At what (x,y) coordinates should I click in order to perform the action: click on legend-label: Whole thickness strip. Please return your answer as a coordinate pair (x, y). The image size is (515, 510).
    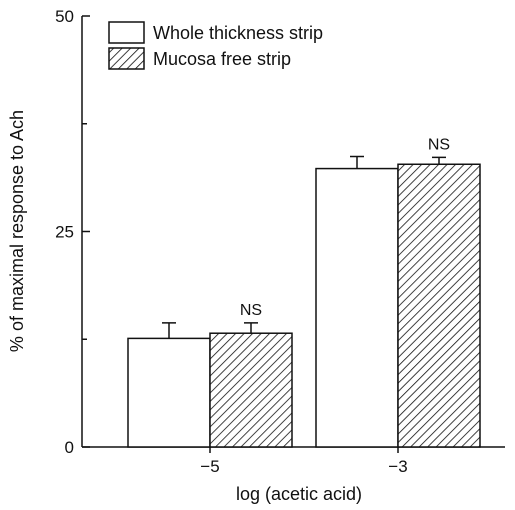
    Looking at the image, I should click on (238, 33).